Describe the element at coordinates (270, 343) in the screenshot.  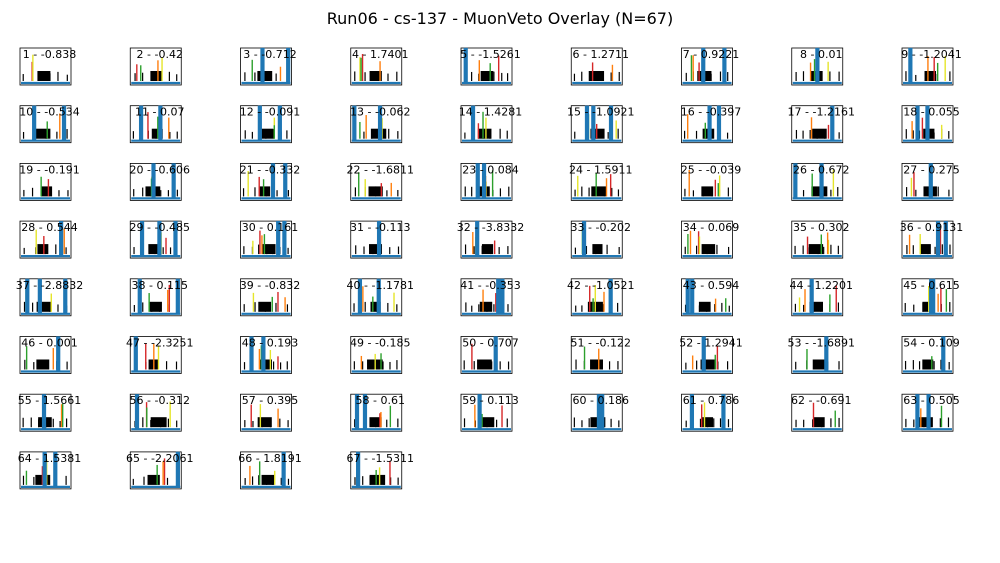
I see `panel-label: 48 - 0.193` at that location.